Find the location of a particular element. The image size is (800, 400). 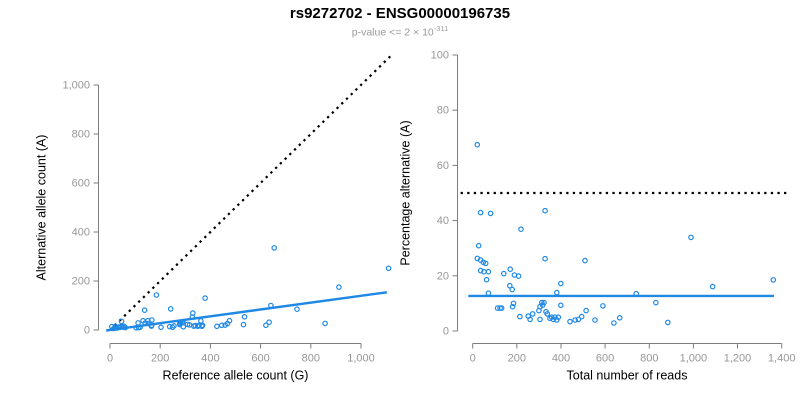

left-y-tick-label: 0 is located at coordinates (87, 331).